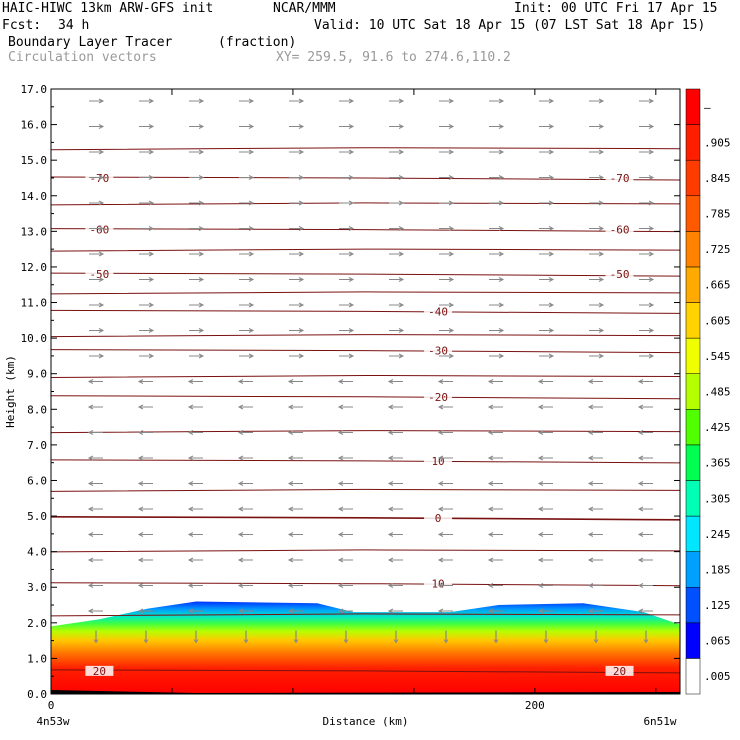 This screenshot has height=740, width=740. I want to click on y-tick-label: 16.0, so click(34, 125).